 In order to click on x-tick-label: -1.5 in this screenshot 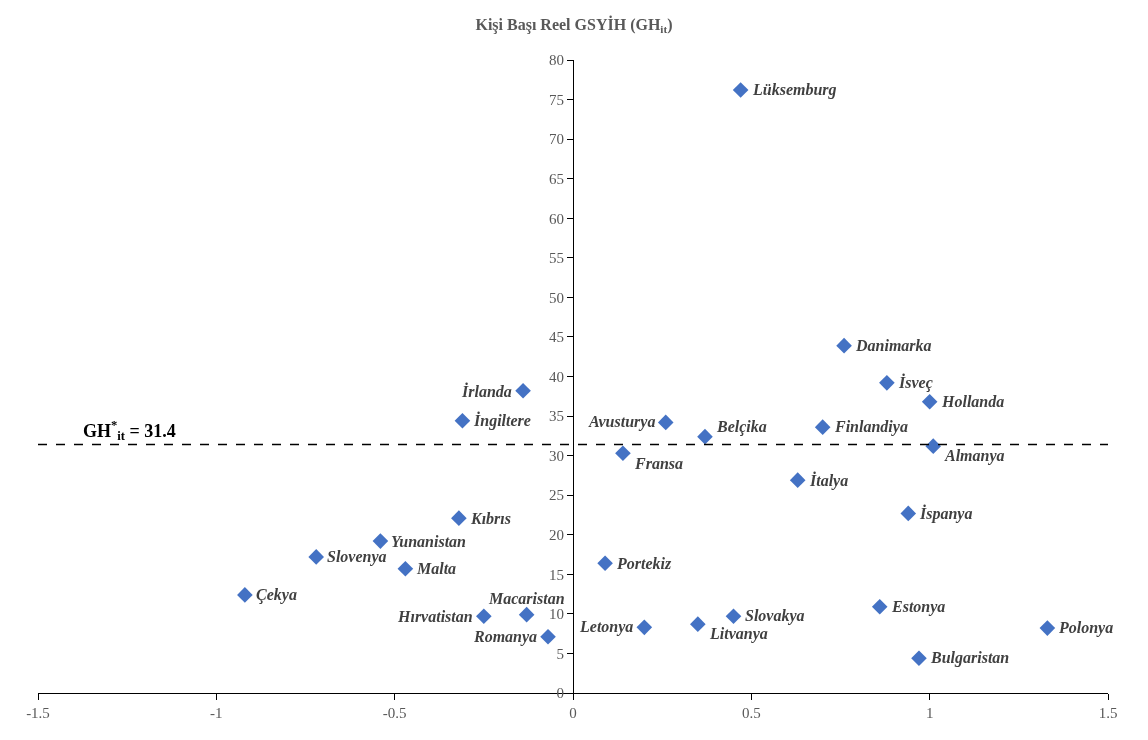, I will do `click(38, 713)`.